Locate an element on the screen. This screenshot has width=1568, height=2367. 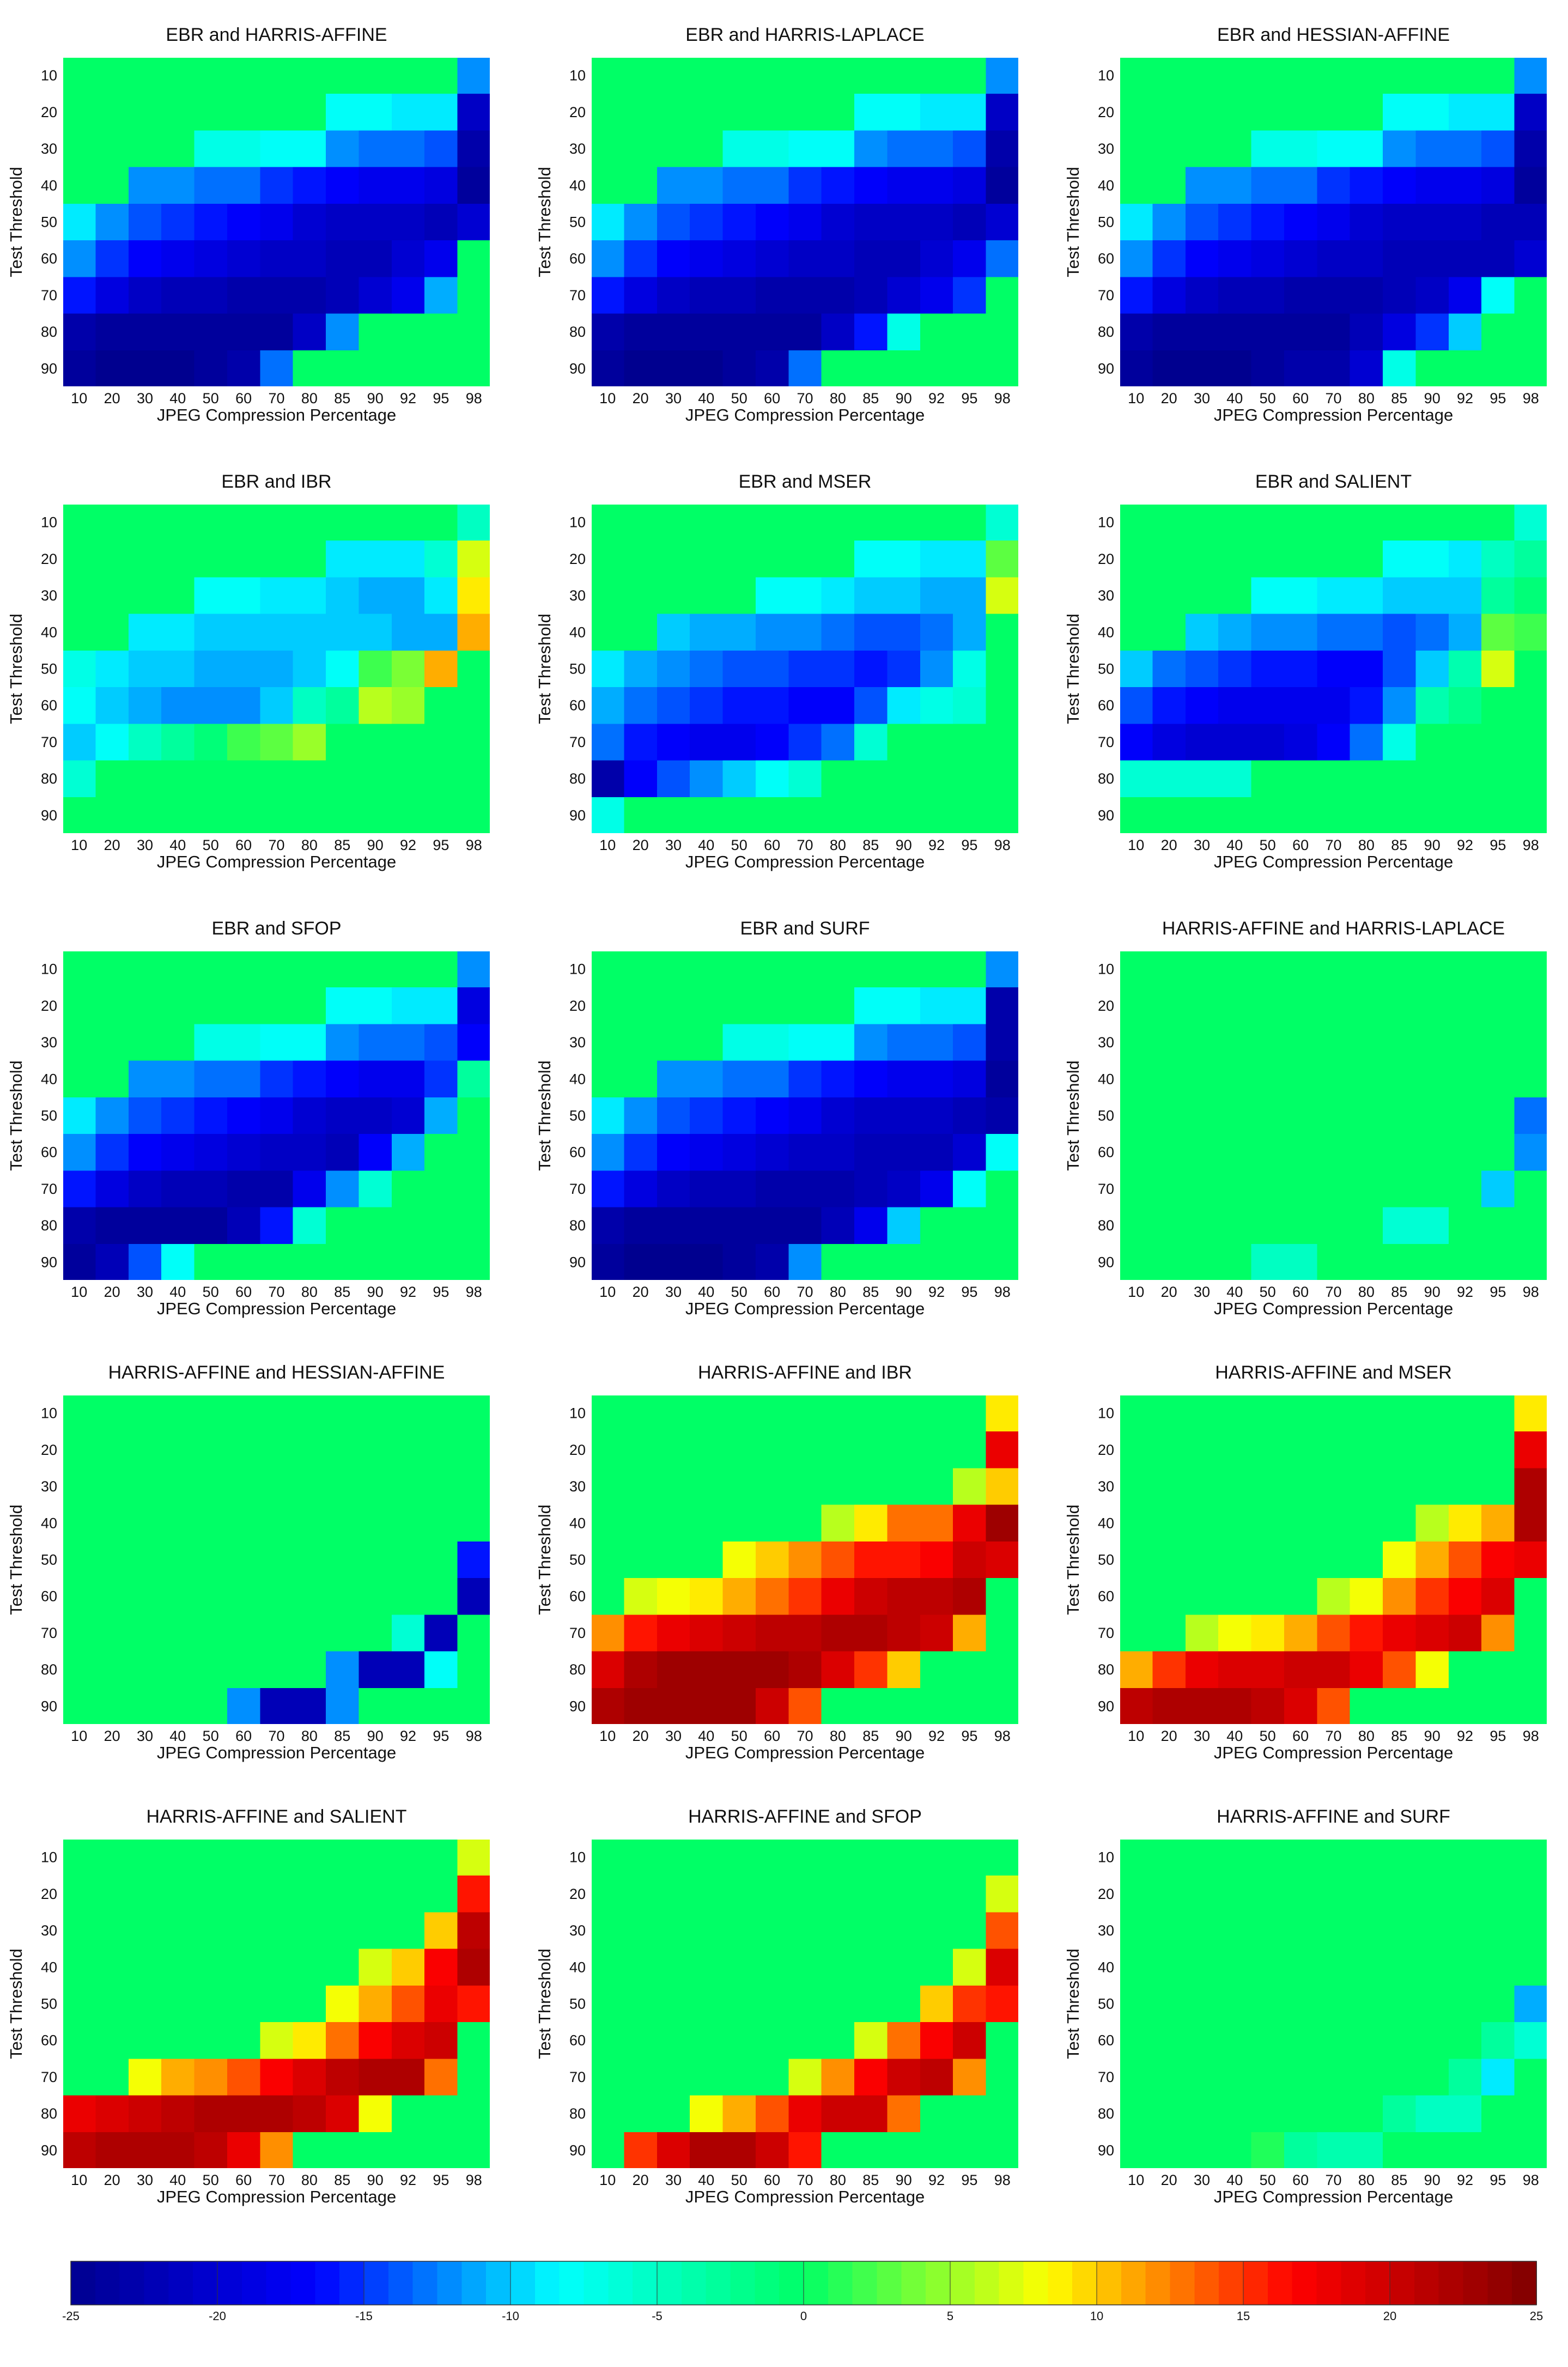
x-tick-label: 30 is located at coordinates (145, 845).